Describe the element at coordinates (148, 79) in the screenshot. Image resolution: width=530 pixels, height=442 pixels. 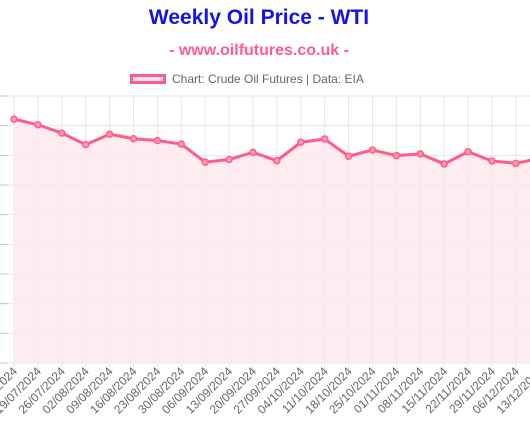
I see `legend-swatch` at that location.